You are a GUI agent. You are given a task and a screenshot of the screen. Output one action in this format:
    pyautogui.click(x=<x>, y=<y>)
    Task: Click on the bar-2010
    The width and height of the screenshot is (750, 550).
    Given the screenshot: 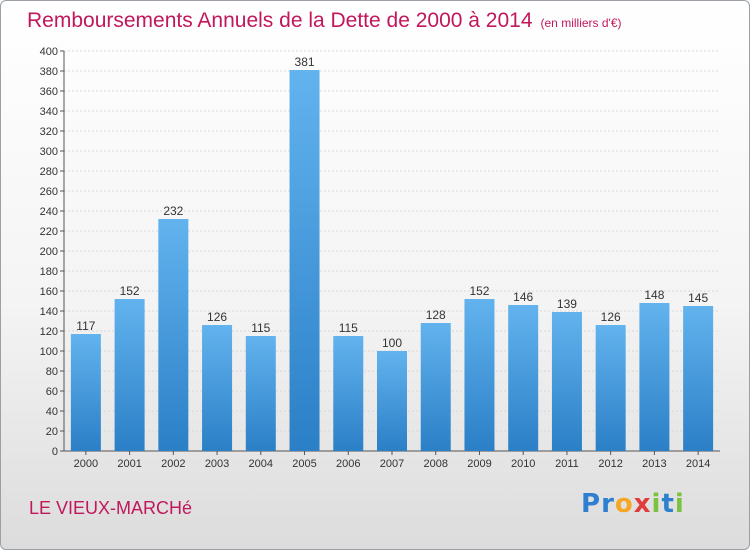 What is the action you would take?
    pyautogui.click(x=523, y=378)
    